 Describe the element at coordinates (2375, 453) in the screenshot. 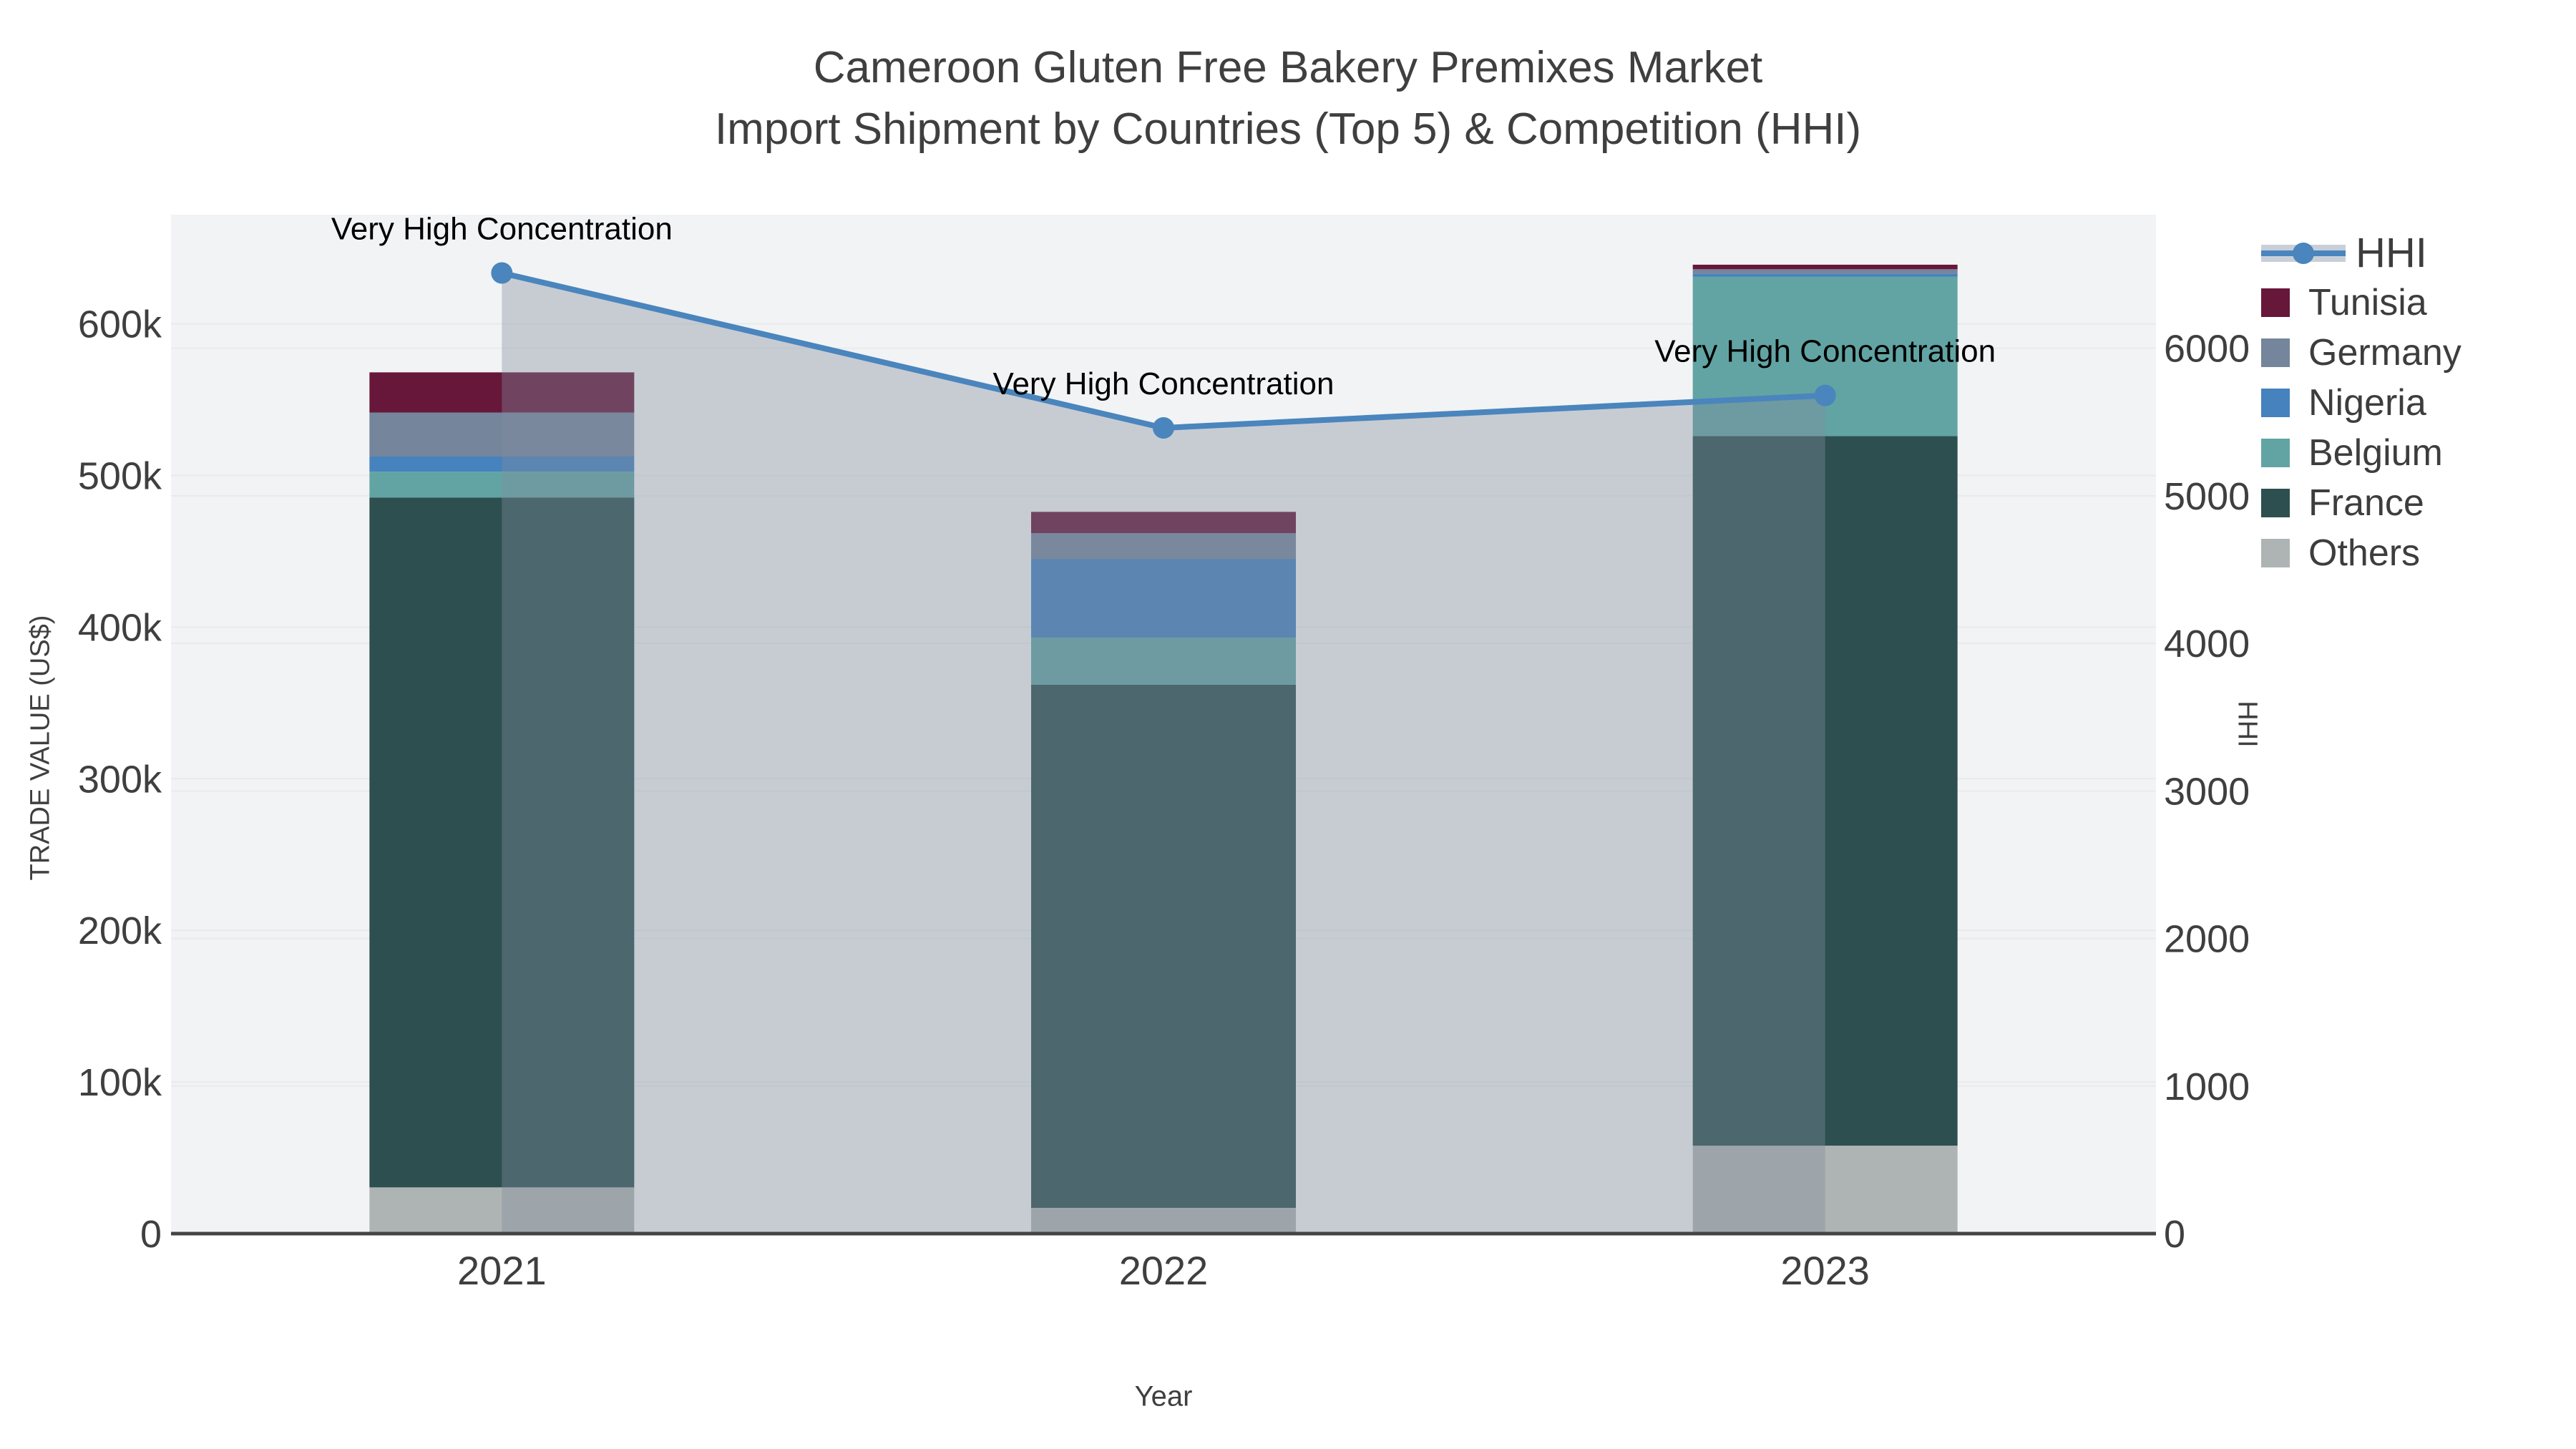

I see `legend-label: Belgium` at that location.